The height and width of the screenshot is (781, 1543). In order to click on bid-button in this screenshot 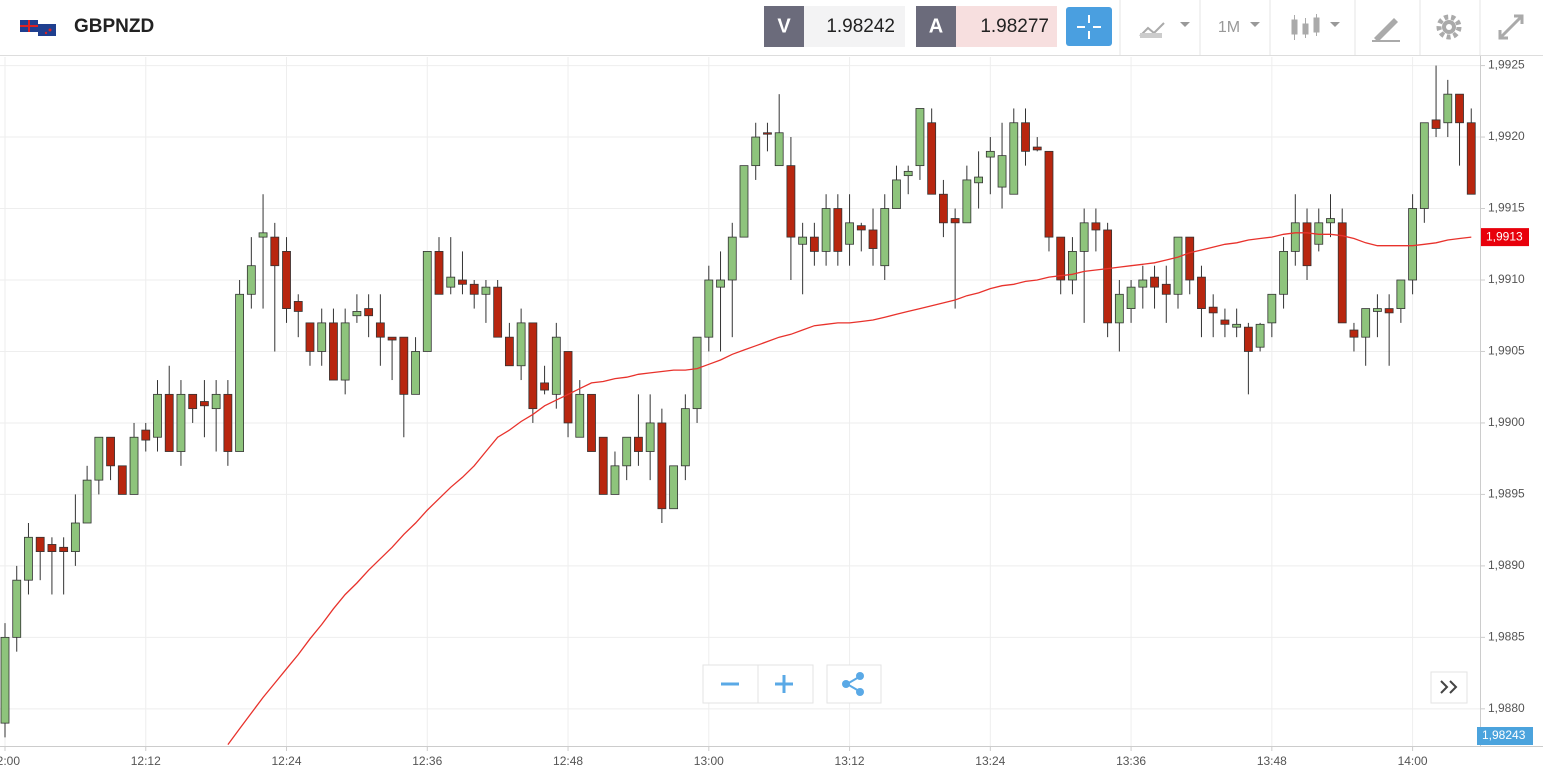, I will do `click(784, 26)`.